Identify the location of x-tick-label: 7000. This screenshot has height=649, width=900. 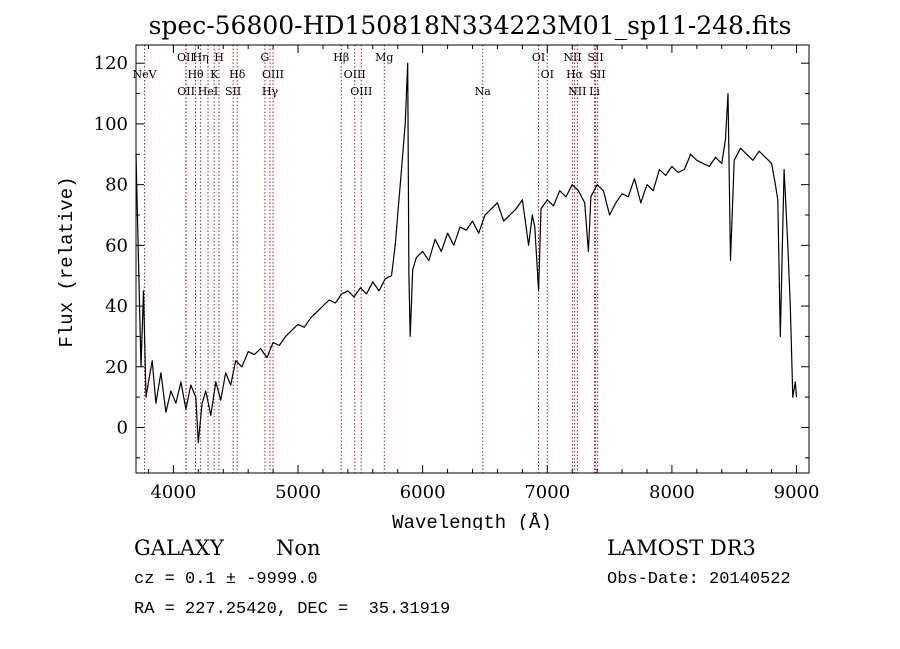
(547, 492).